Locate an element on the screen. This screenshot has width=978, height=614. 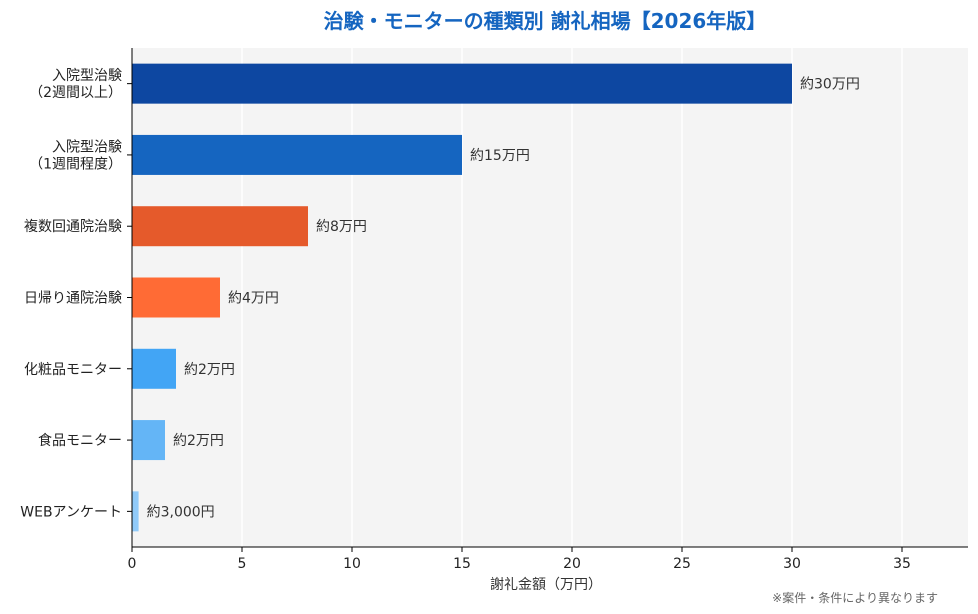
x-tick-label: 25 is located at coordinates (682, 564).